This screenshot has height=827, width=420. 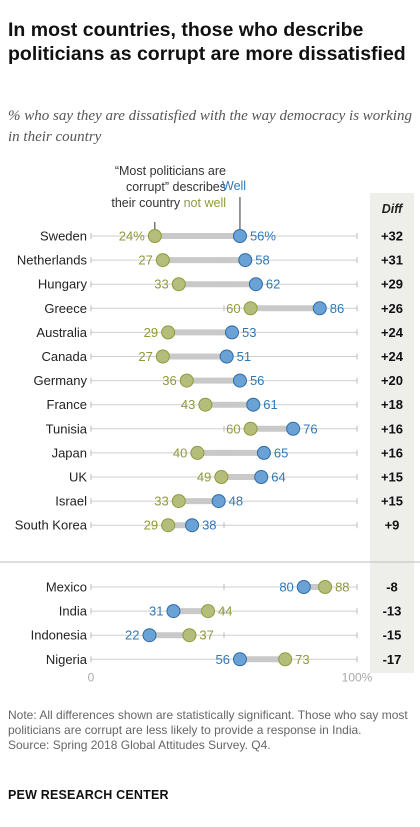 What do you see at coordinates (234, 186) in the screenshot?
I see `legend-well: Well` at bounding box center [234, 186].